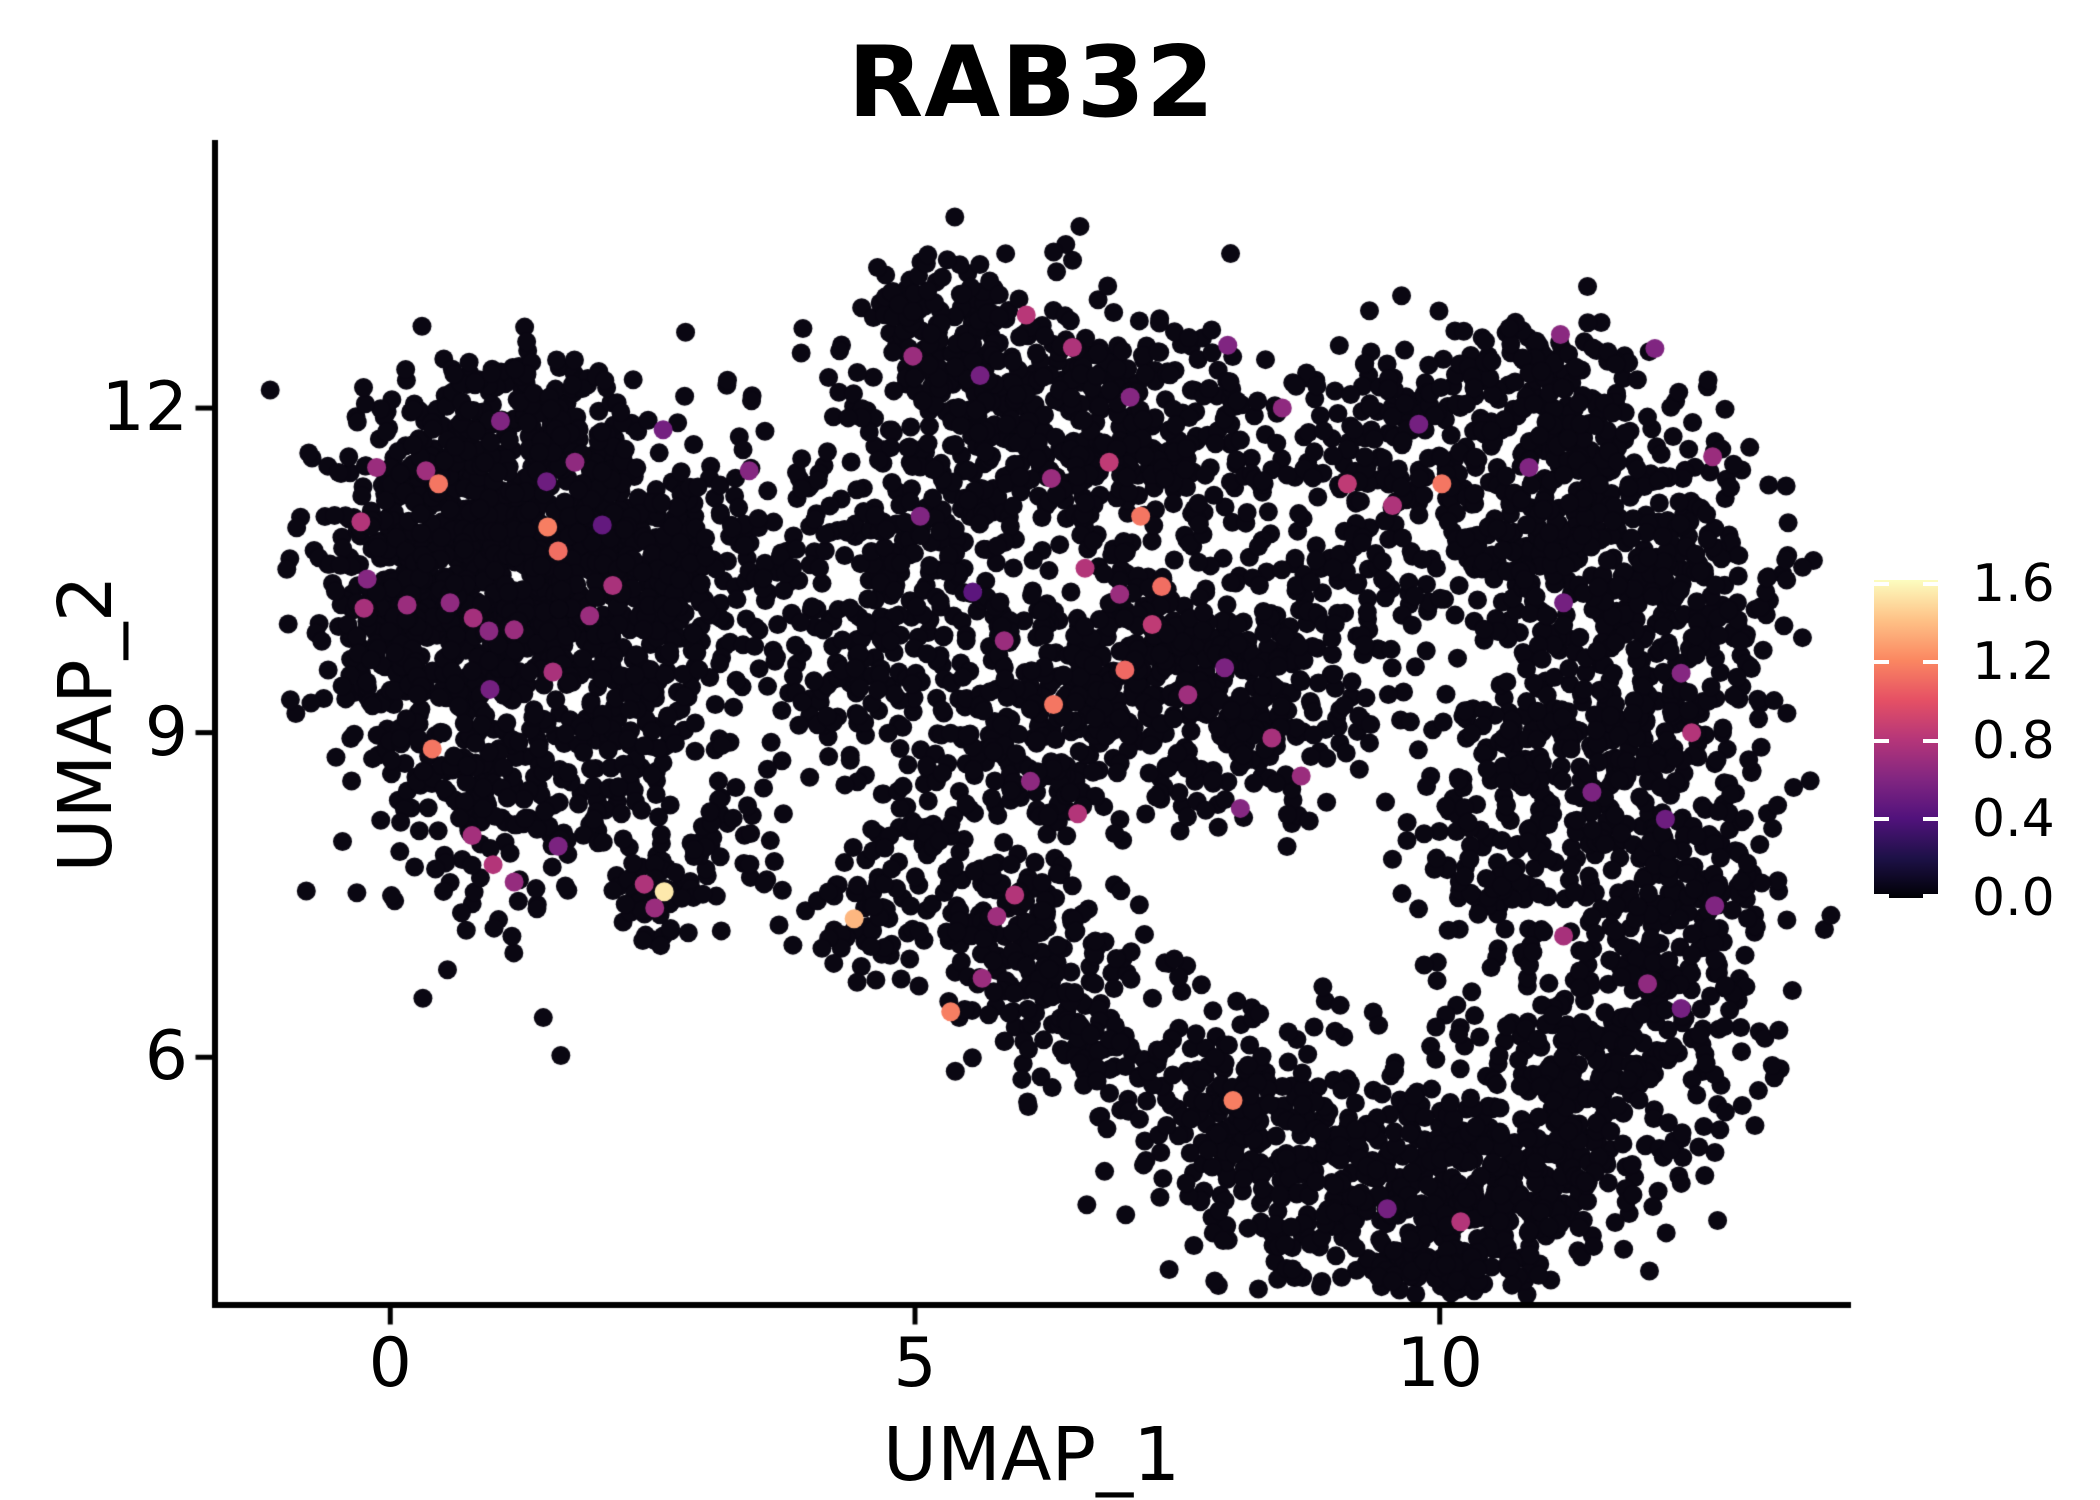 The width and height of the screenshot is (2100, 1500). What do you see at coordinates (2013, 740) in the screenshot?
I see `colorbar-tick-label: 0.8` at bounding box center [2013, 740].